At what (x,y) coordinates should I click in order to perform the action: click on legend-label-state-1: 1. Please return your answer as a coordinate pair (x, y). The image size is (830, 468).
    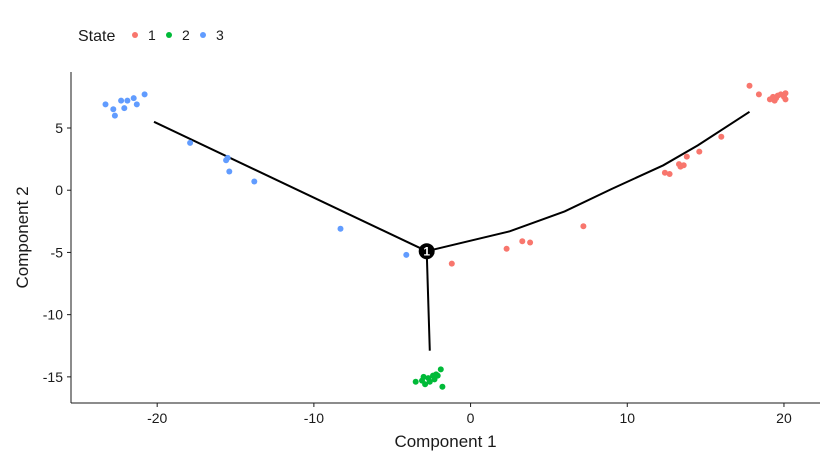
    Looking at the image, I should click on (152, 35).